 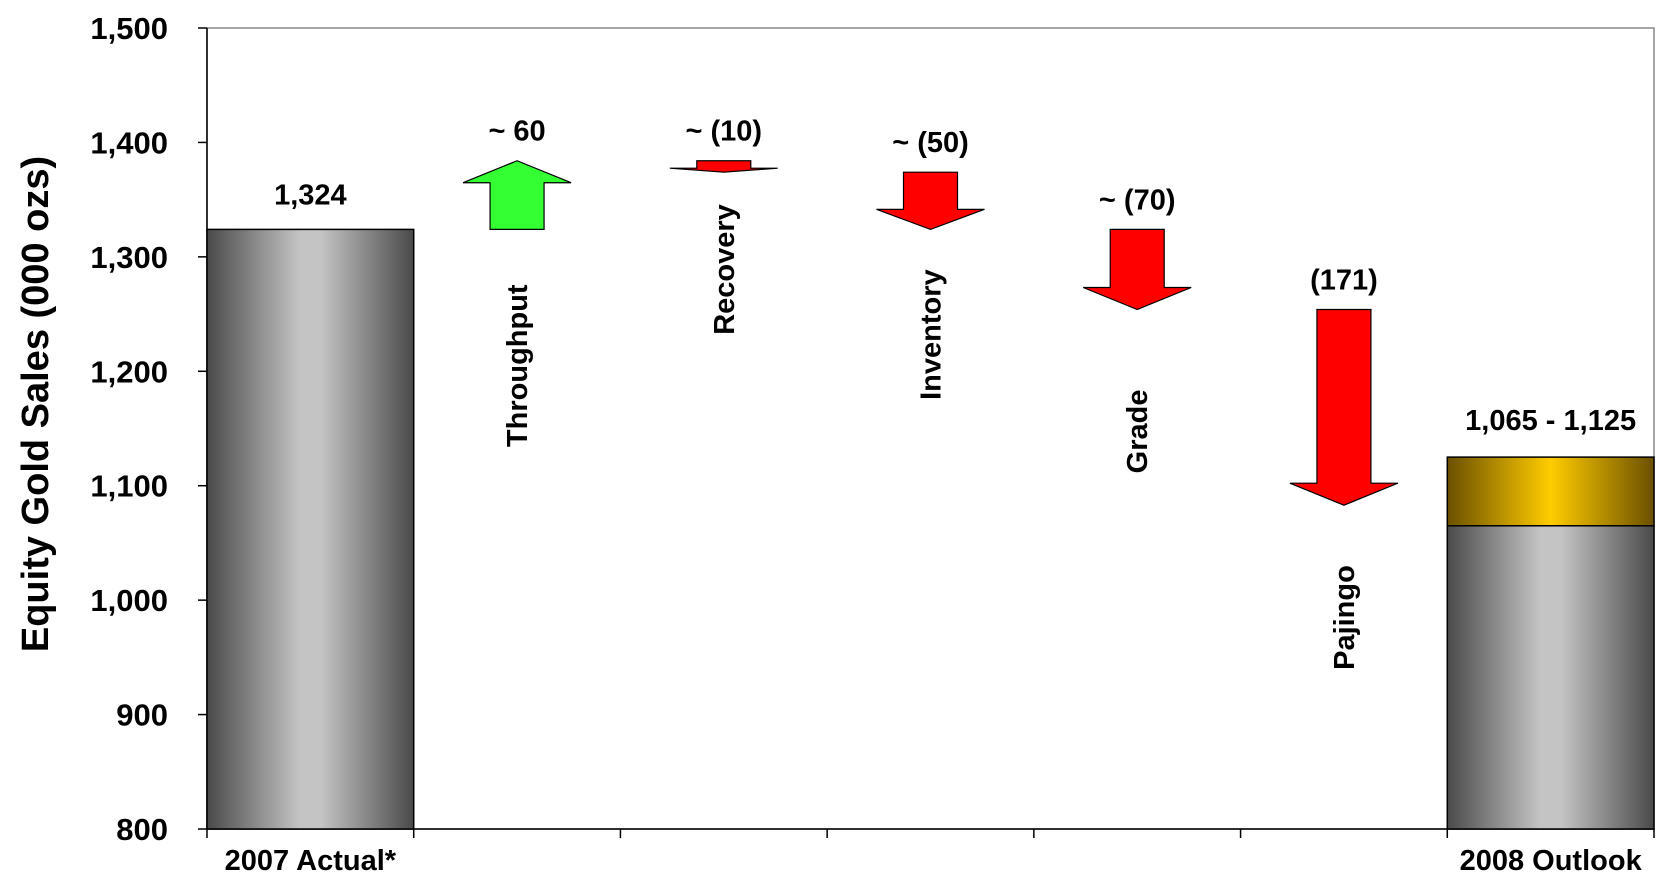 I want to click on arrow-pajingo, so click(x=1344, y=407).